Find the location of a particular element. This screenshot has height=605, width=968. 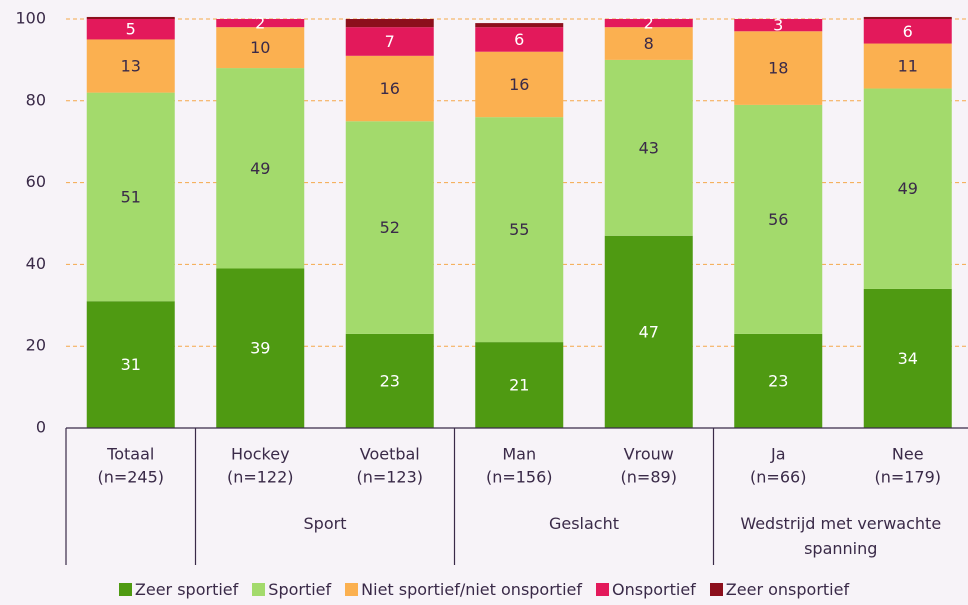

legend-label: Zeer sportief is located at coordinates (186, 589).